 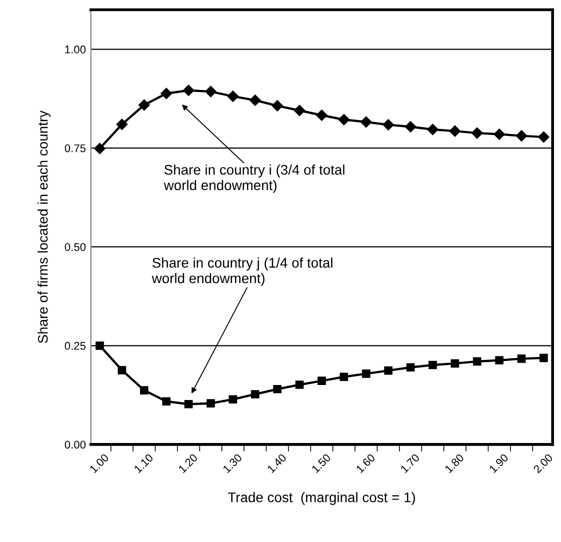 What do you see at coordinates (75, 444) in the screenshot?
I see `y-tick-label: 0.00` at bounding box center [75, 444].